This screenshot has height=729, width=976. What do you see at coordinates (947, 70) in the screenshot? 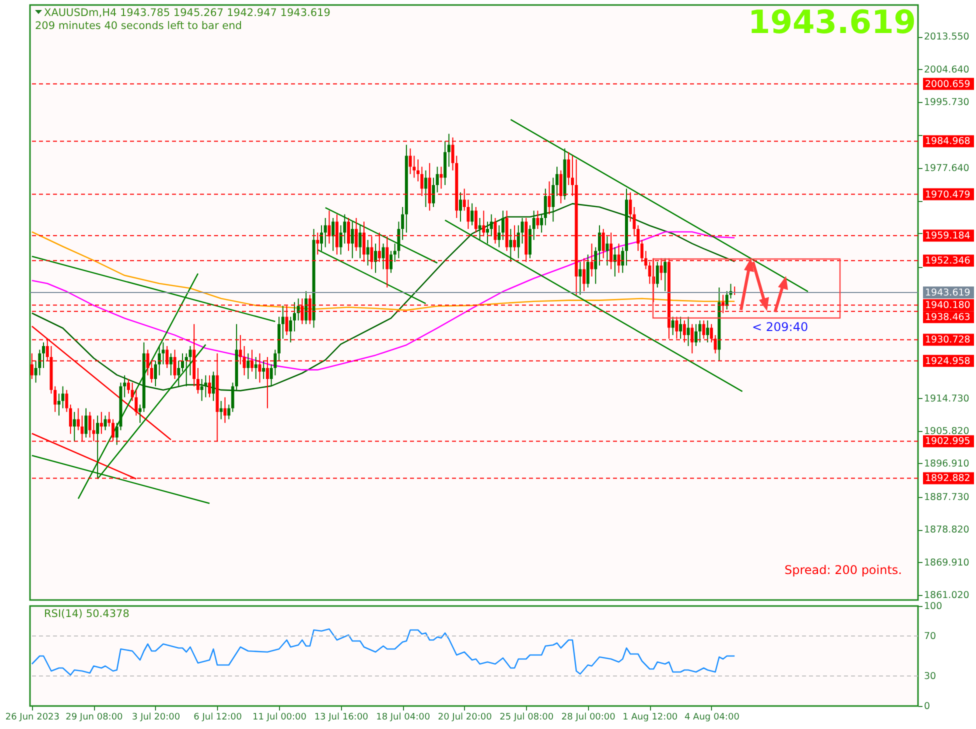
I see `y-tick-label: 2004.640` at bounding box center [947, 70].